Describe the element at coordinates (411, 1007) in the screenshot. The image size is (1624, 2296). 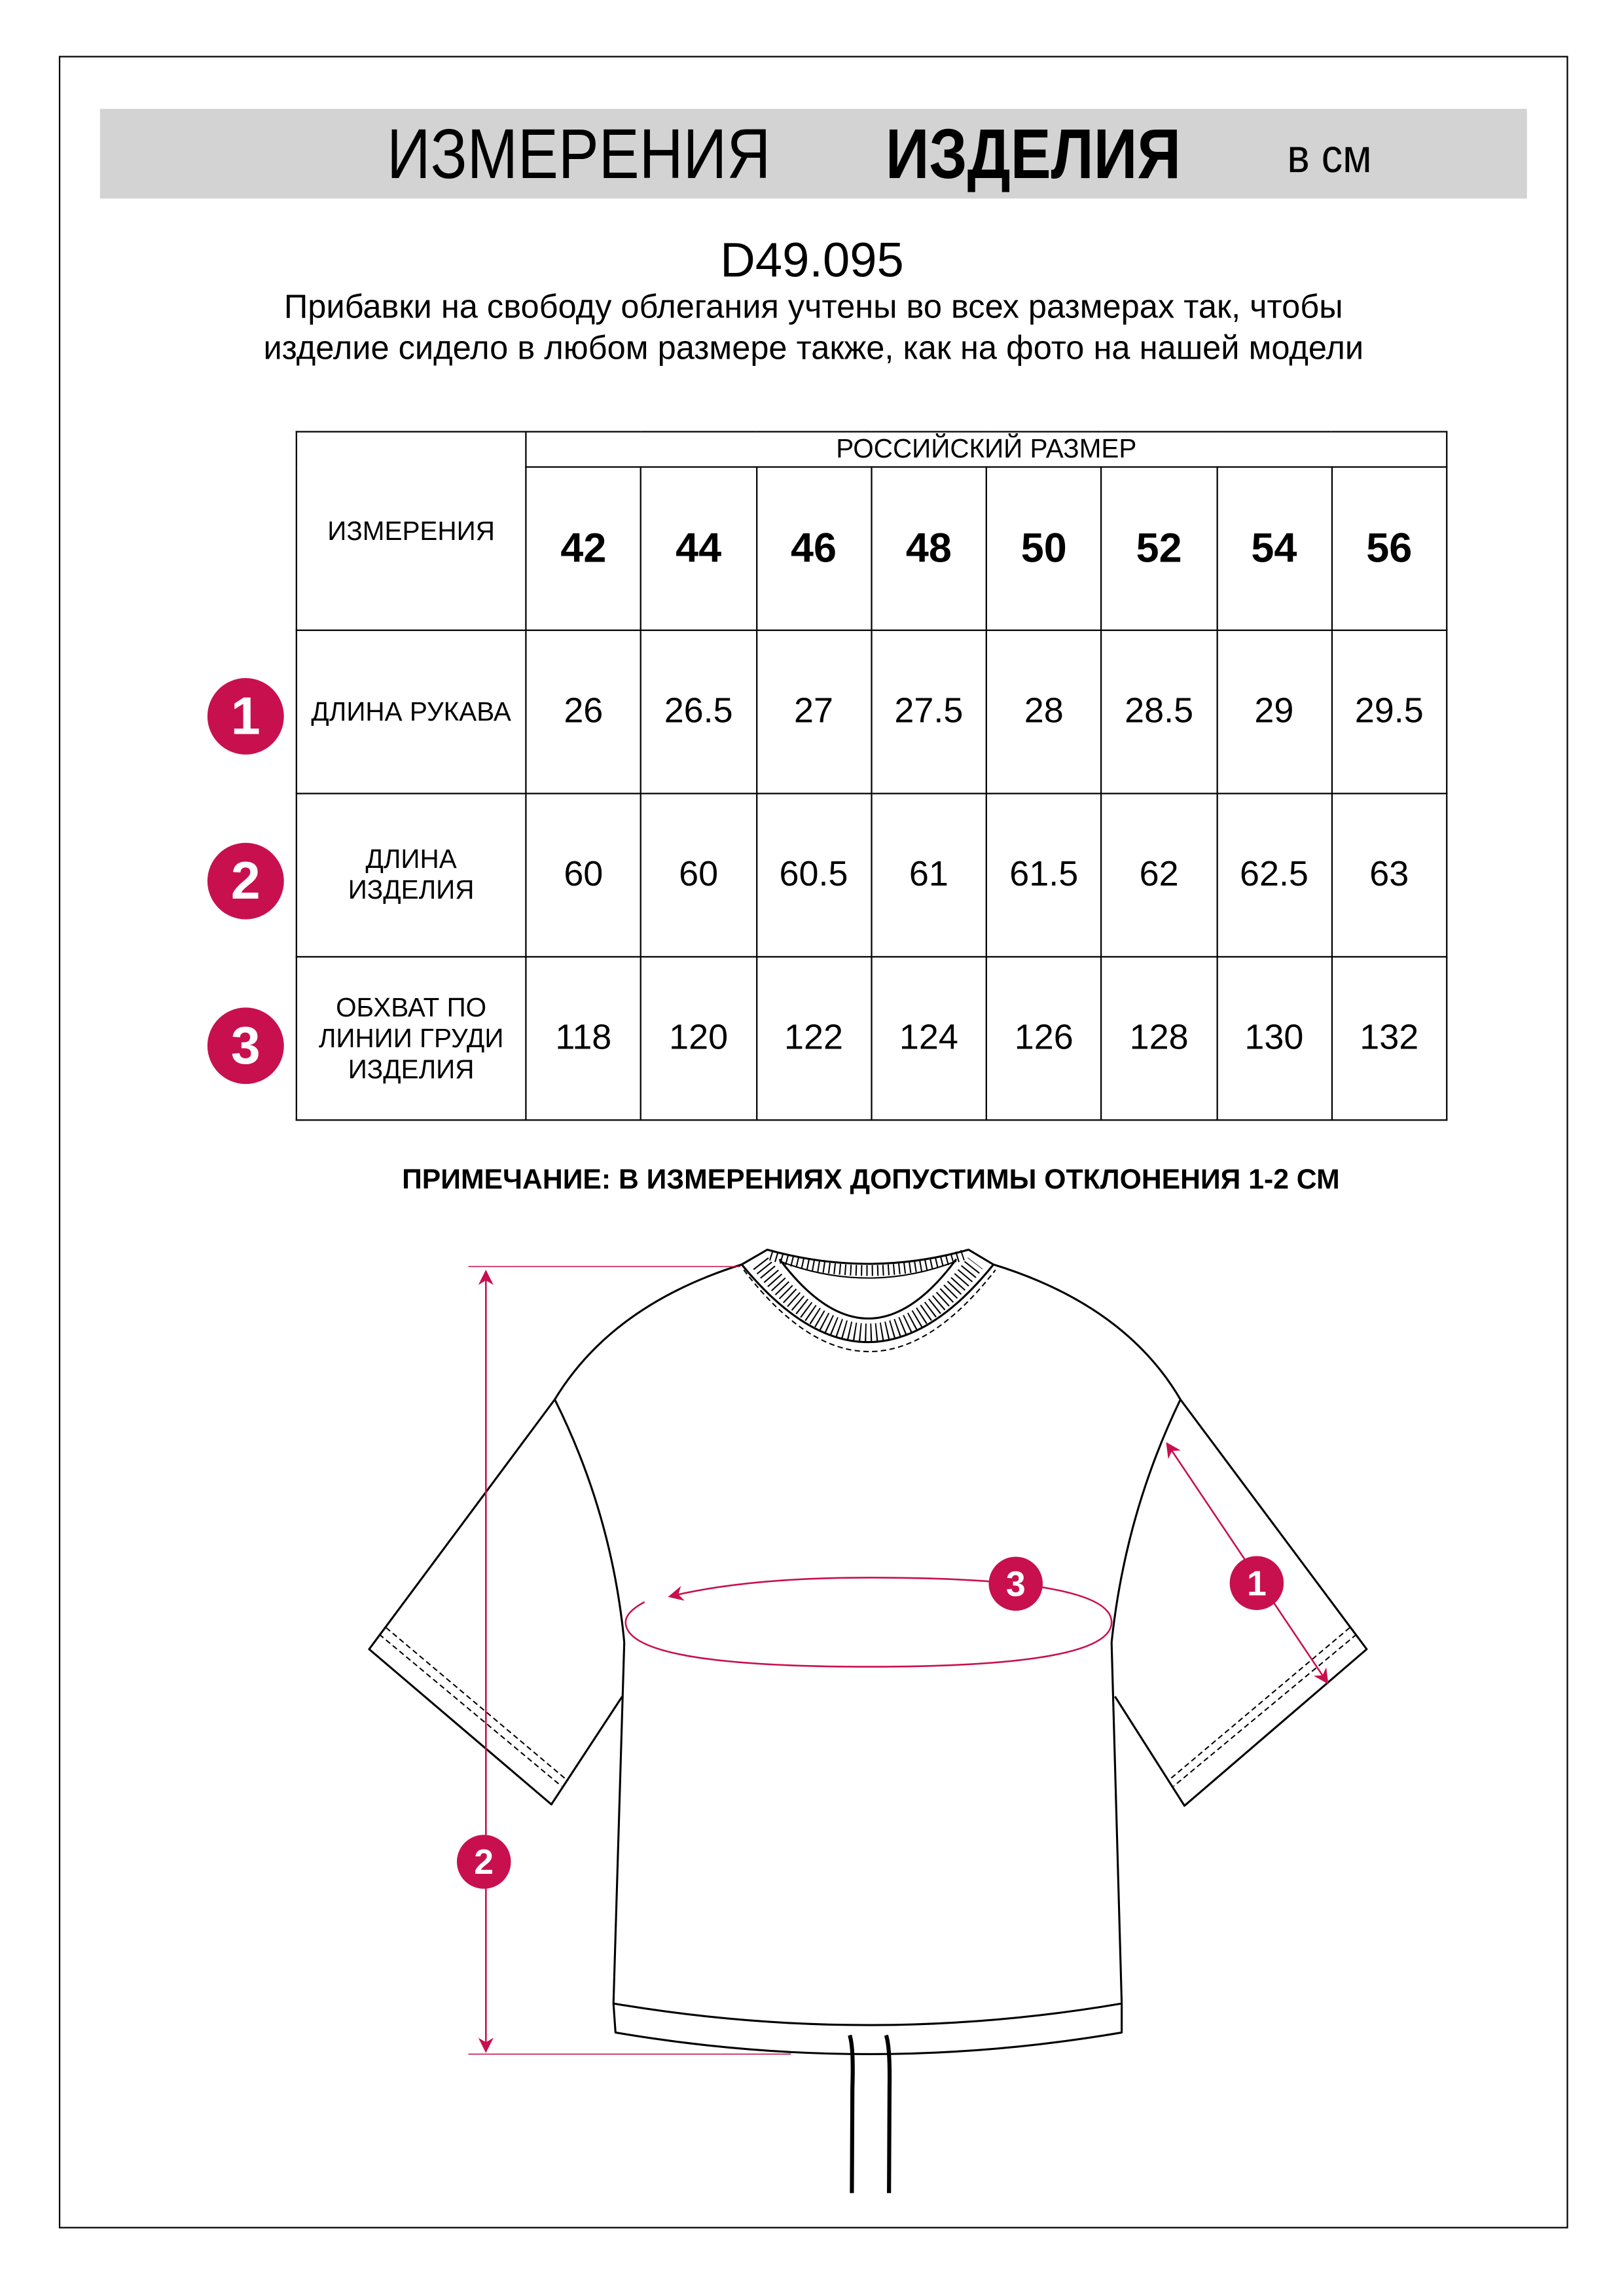
I see `row-label-line: ОБХВАТ ПО` at that location.